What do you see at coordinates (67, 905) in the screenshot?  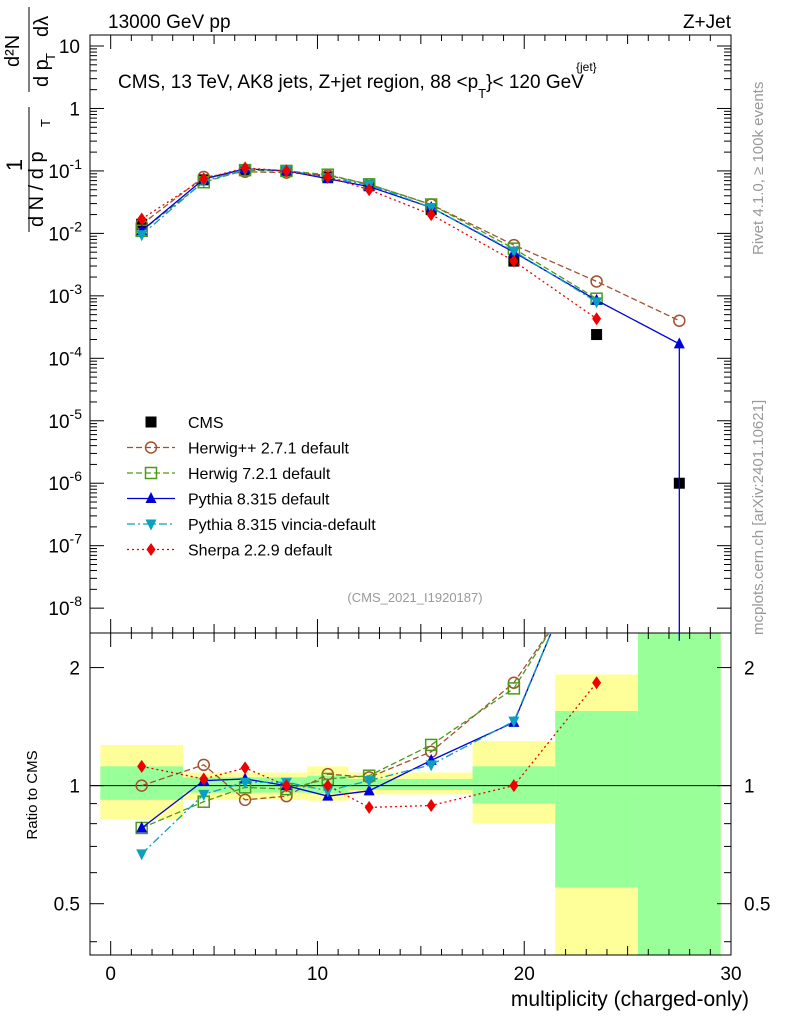 I see `ratio-y-tick-label: 0.5` at bounding box center [67, 905].